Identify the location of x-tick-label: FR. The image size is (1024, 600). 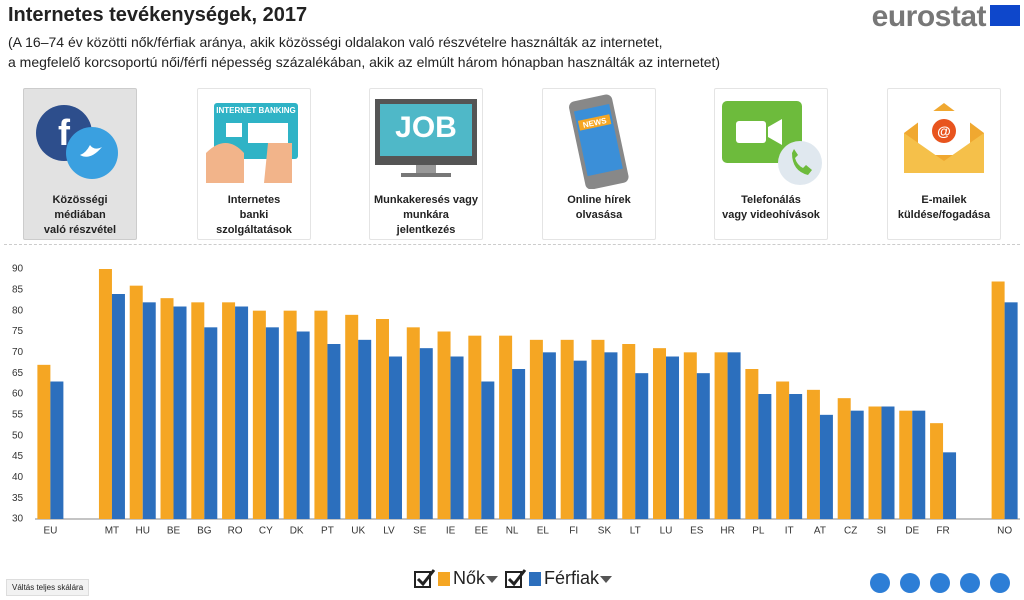
(942, 531).